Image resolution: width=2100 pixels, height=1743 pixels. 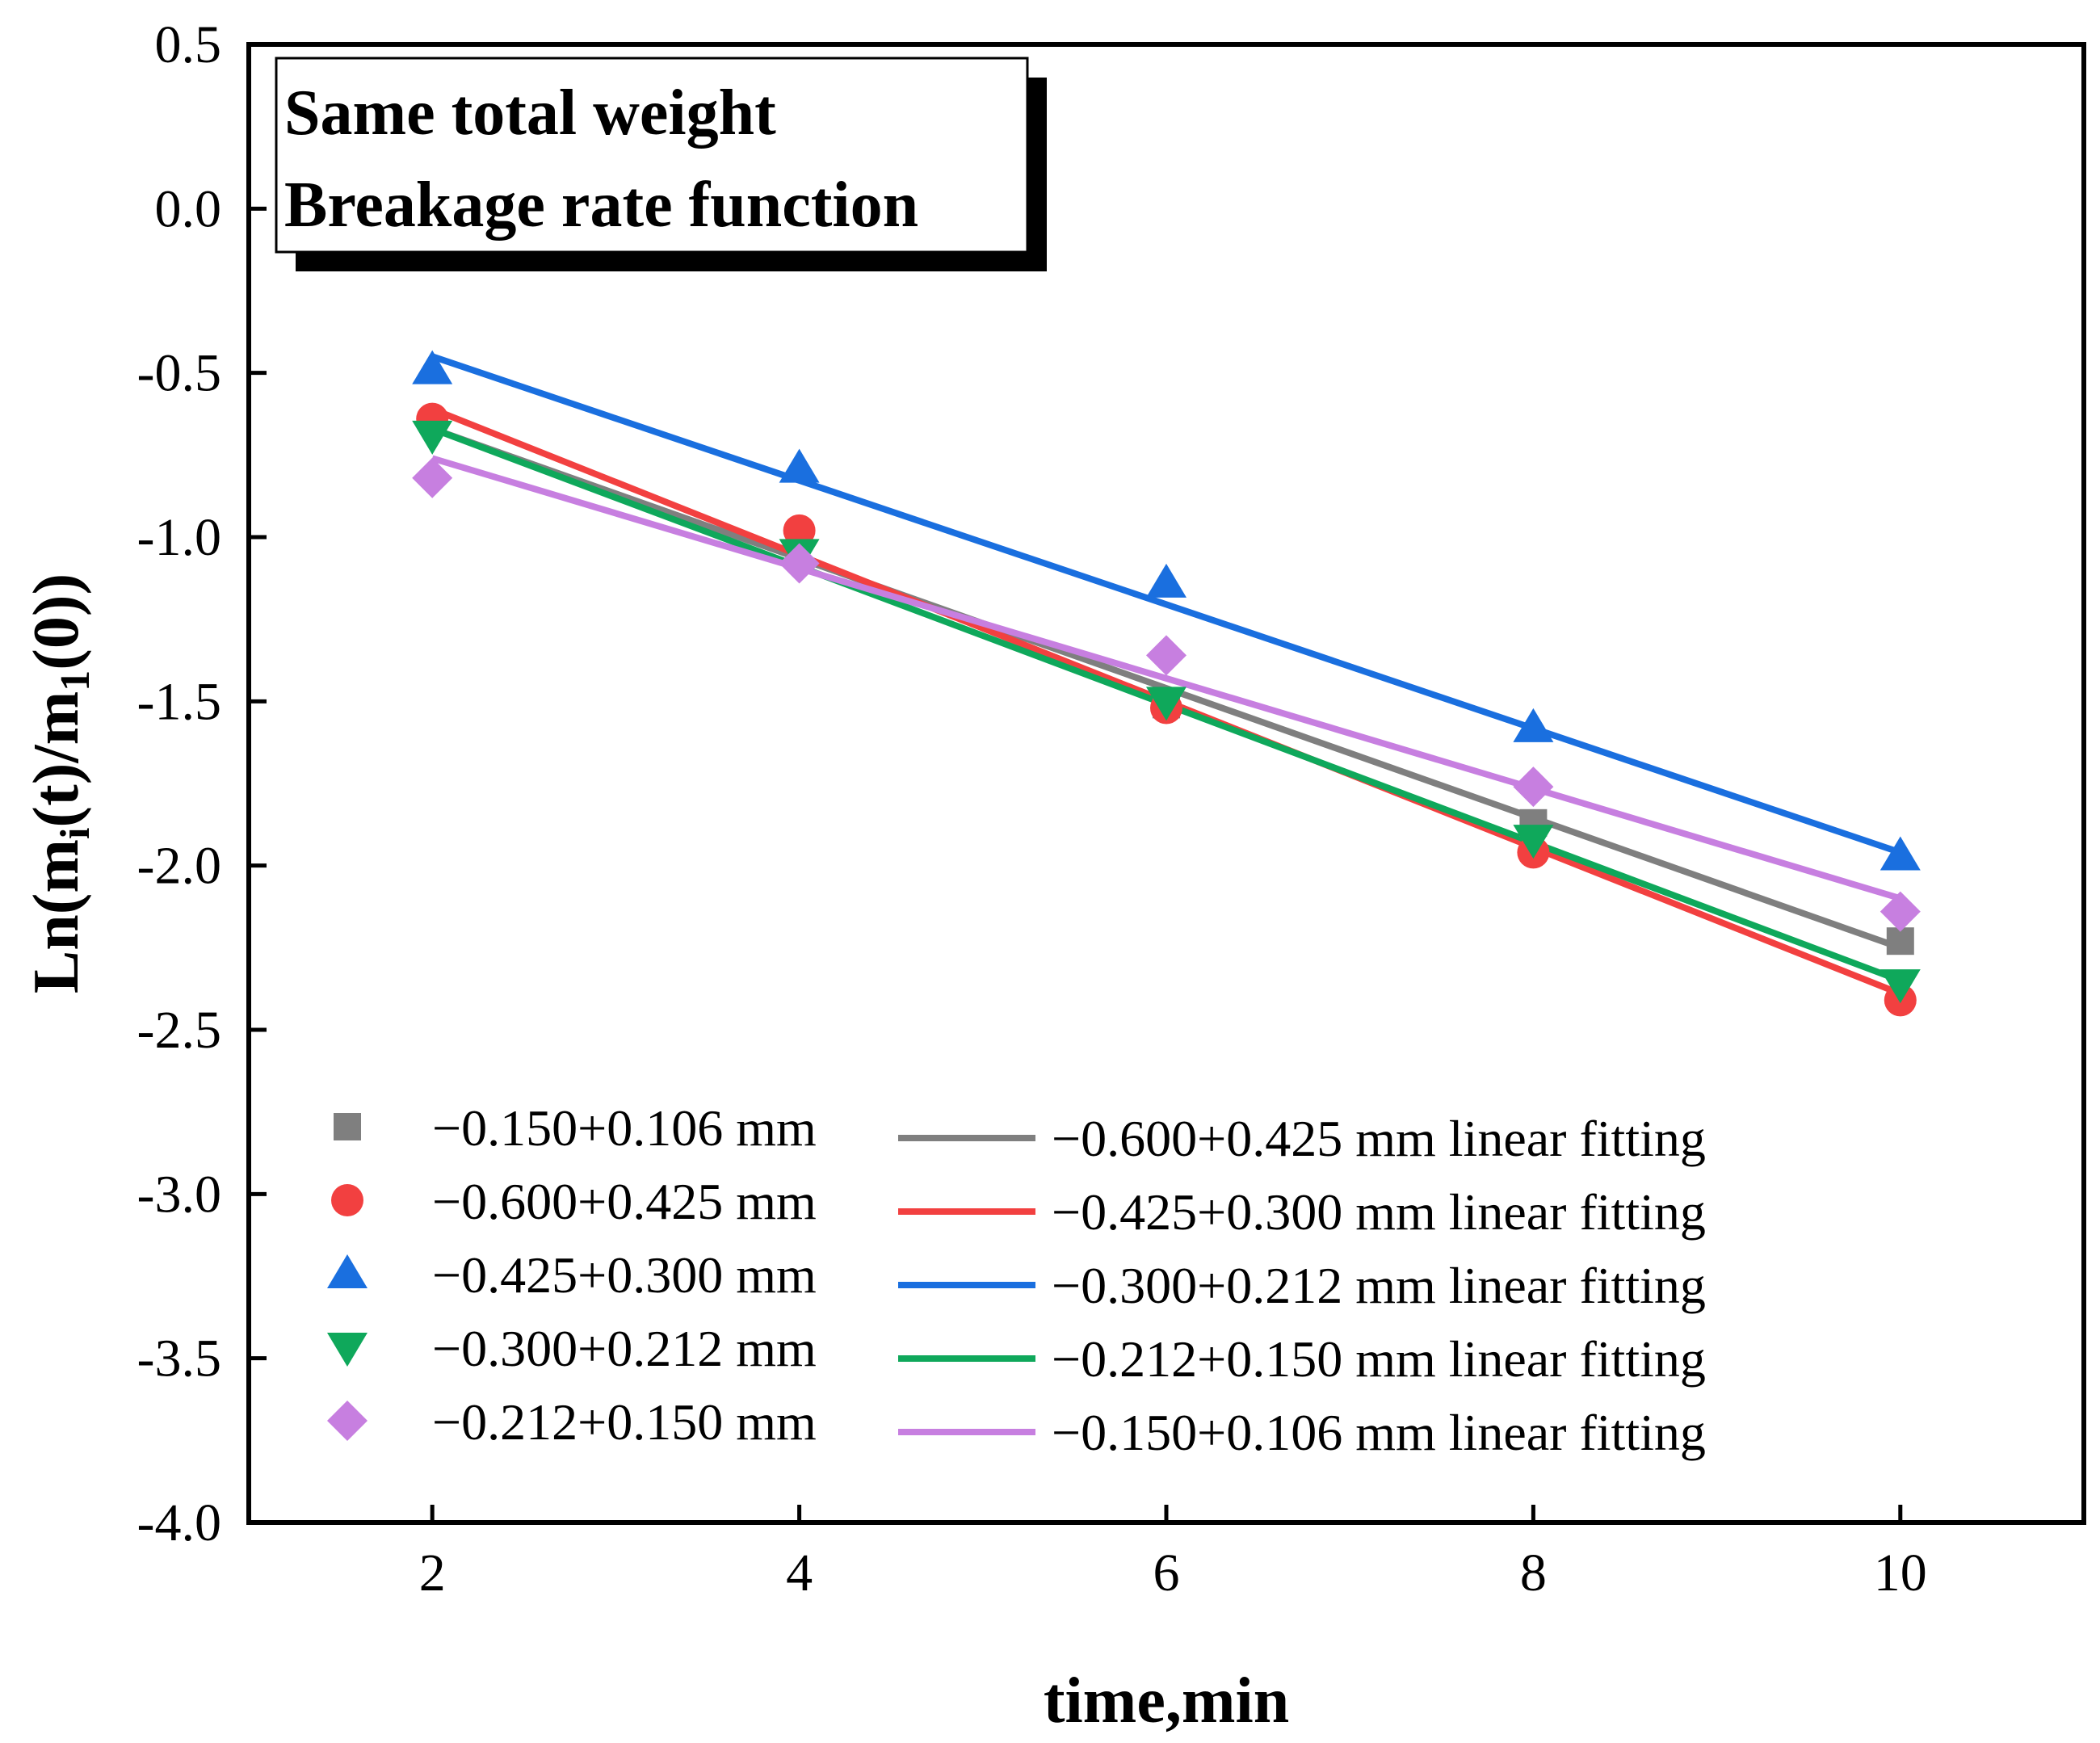 What do you see at coordinates (1166, 704) in the screenshot?
I see `data-point-s3-p2` at bounding box center [1166, 704].